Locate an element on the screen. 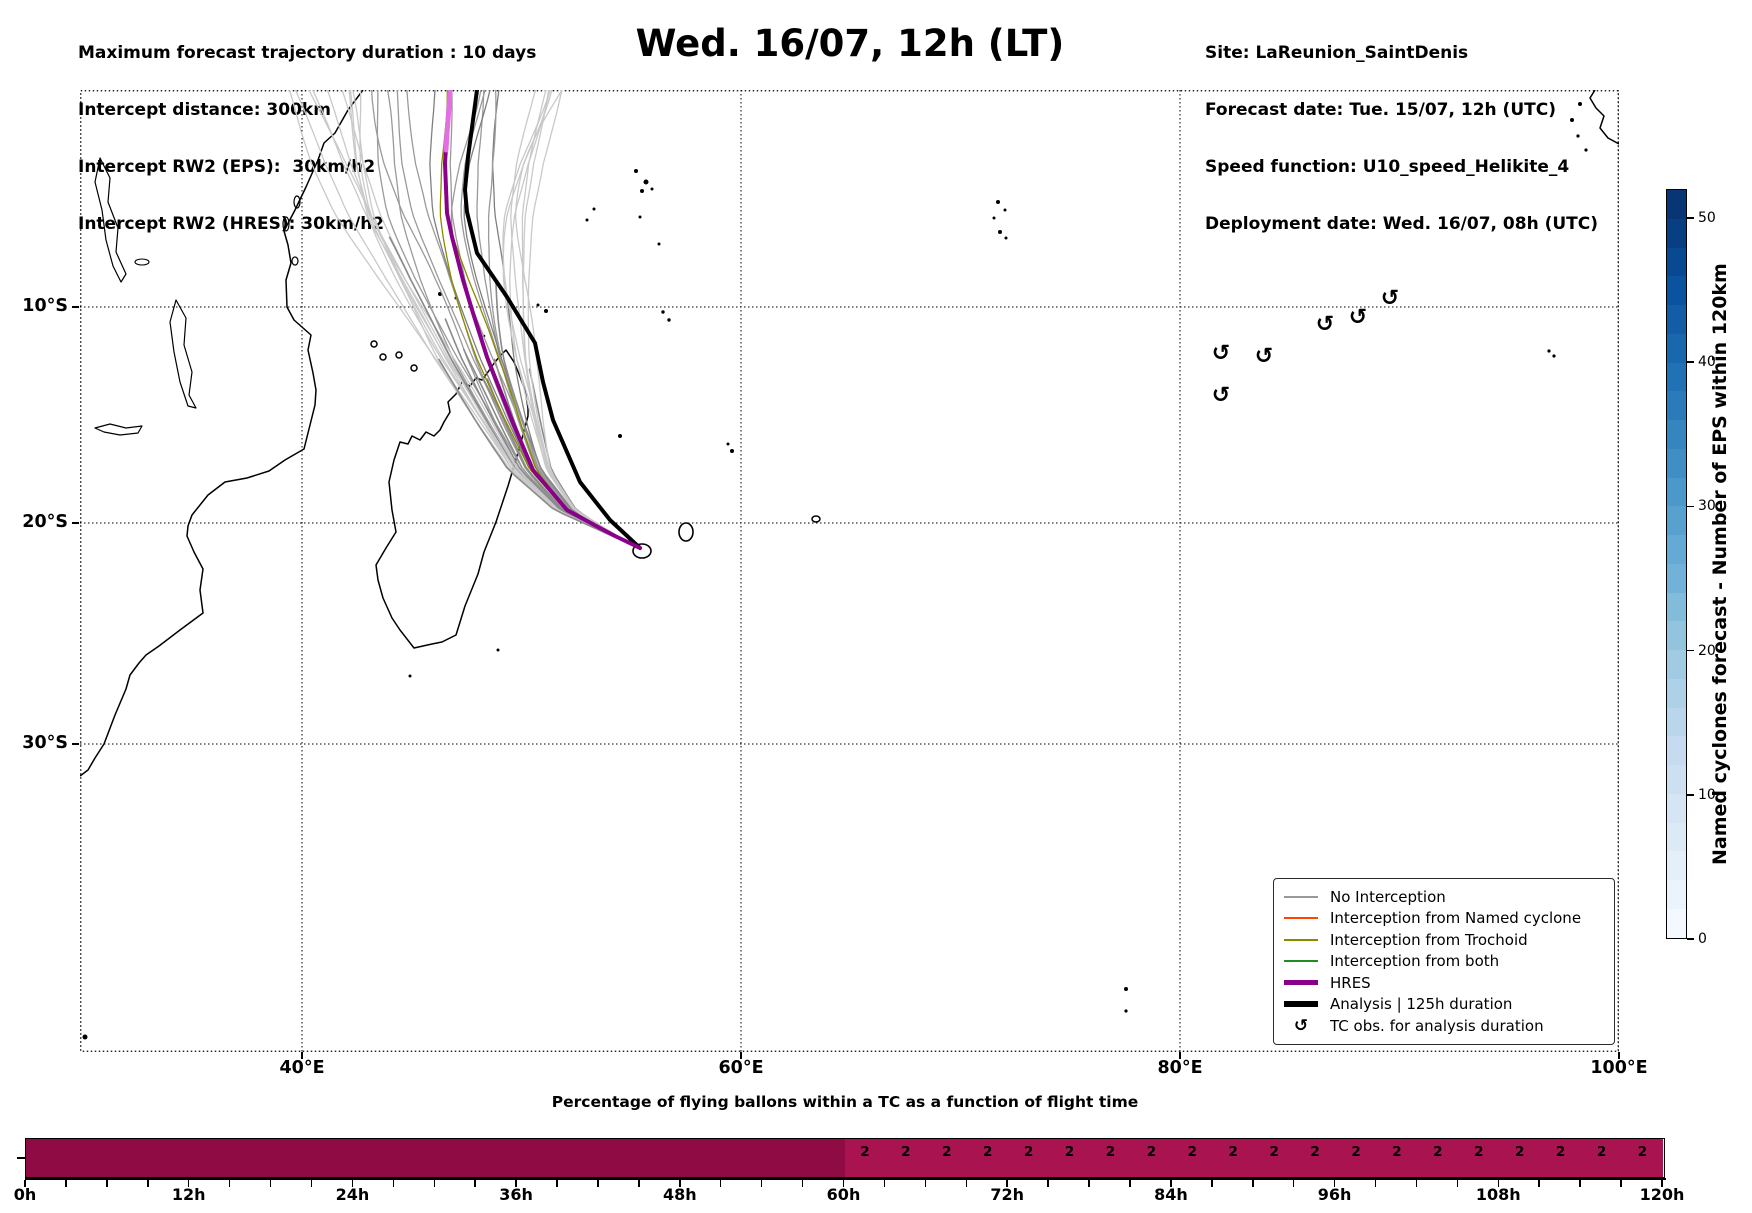 The height and width of the screenshot is (1213, 1752). legend-item: HRES is located at coordinates (1444, 983).